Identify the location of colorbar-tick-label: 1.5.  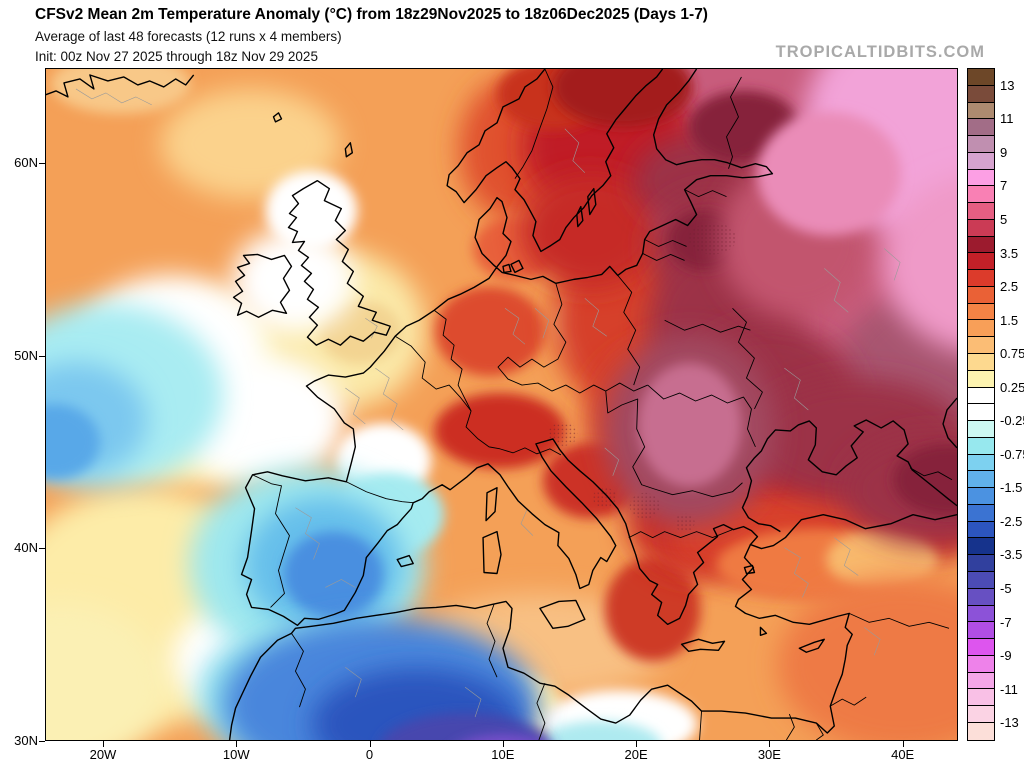
(1009, 320).